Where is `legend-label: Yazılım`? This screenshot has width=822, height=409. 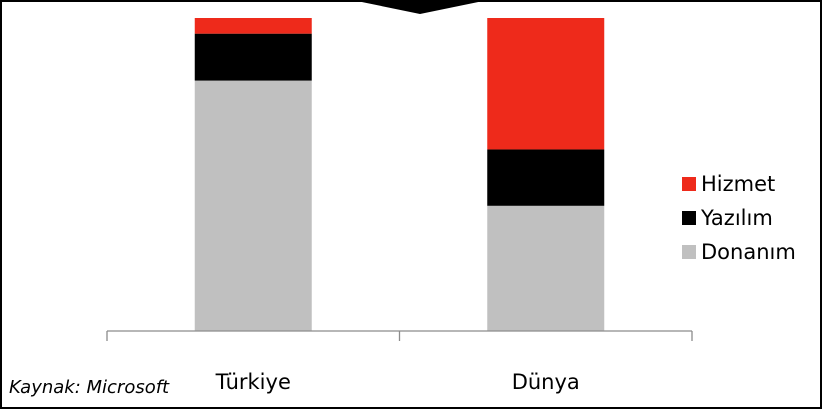 legend-label: Yazılım is located at coordinates (736, 218).